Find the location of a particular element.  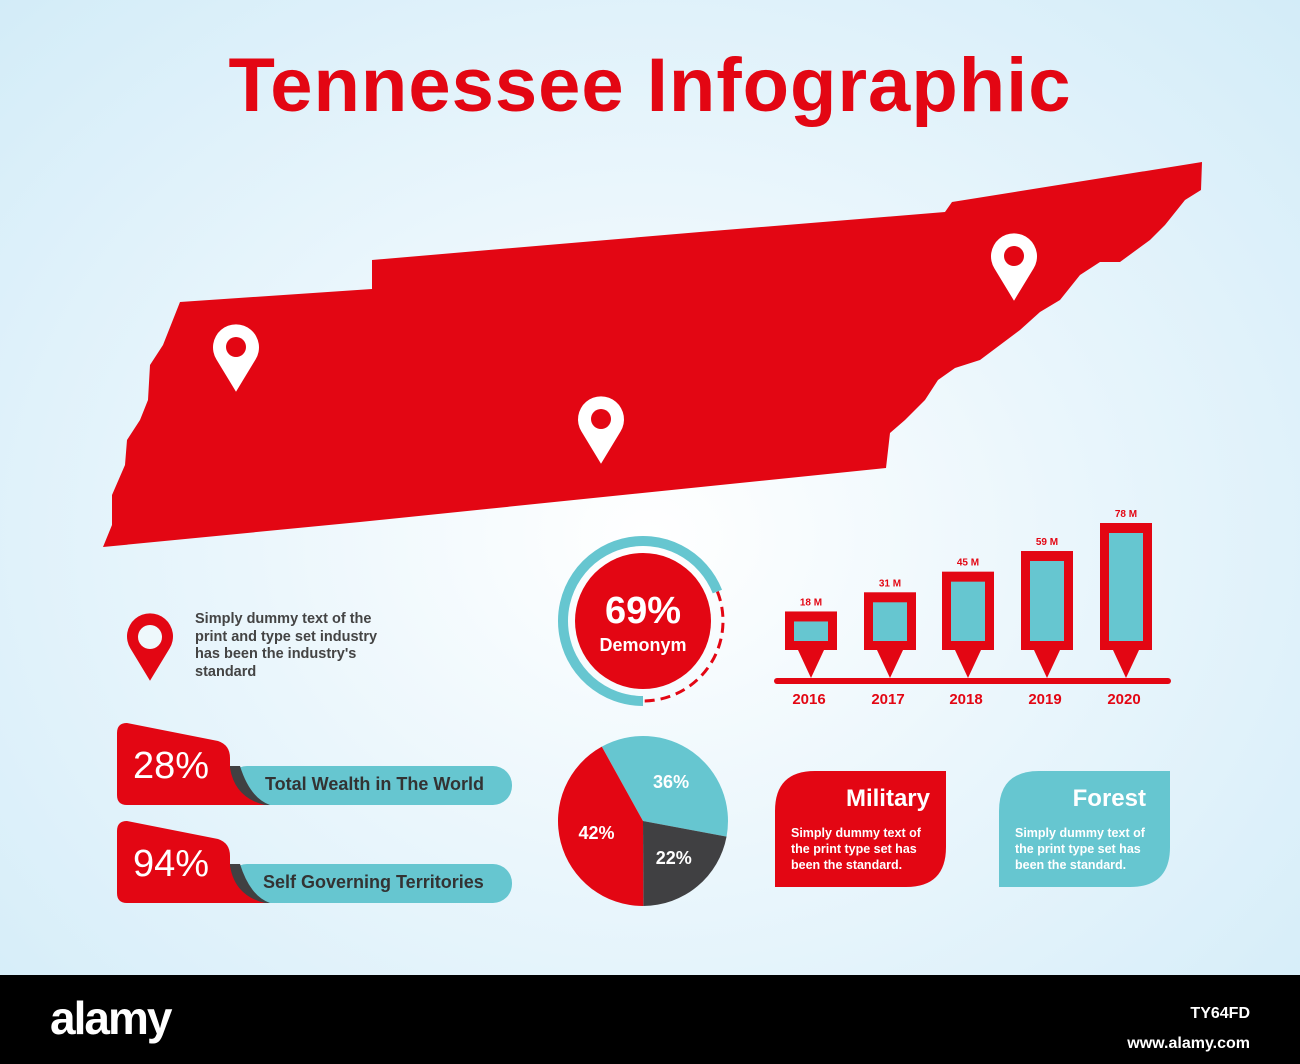

footer-info: TY64FD www.alamy.com is located at coordinates (1188, 1029).